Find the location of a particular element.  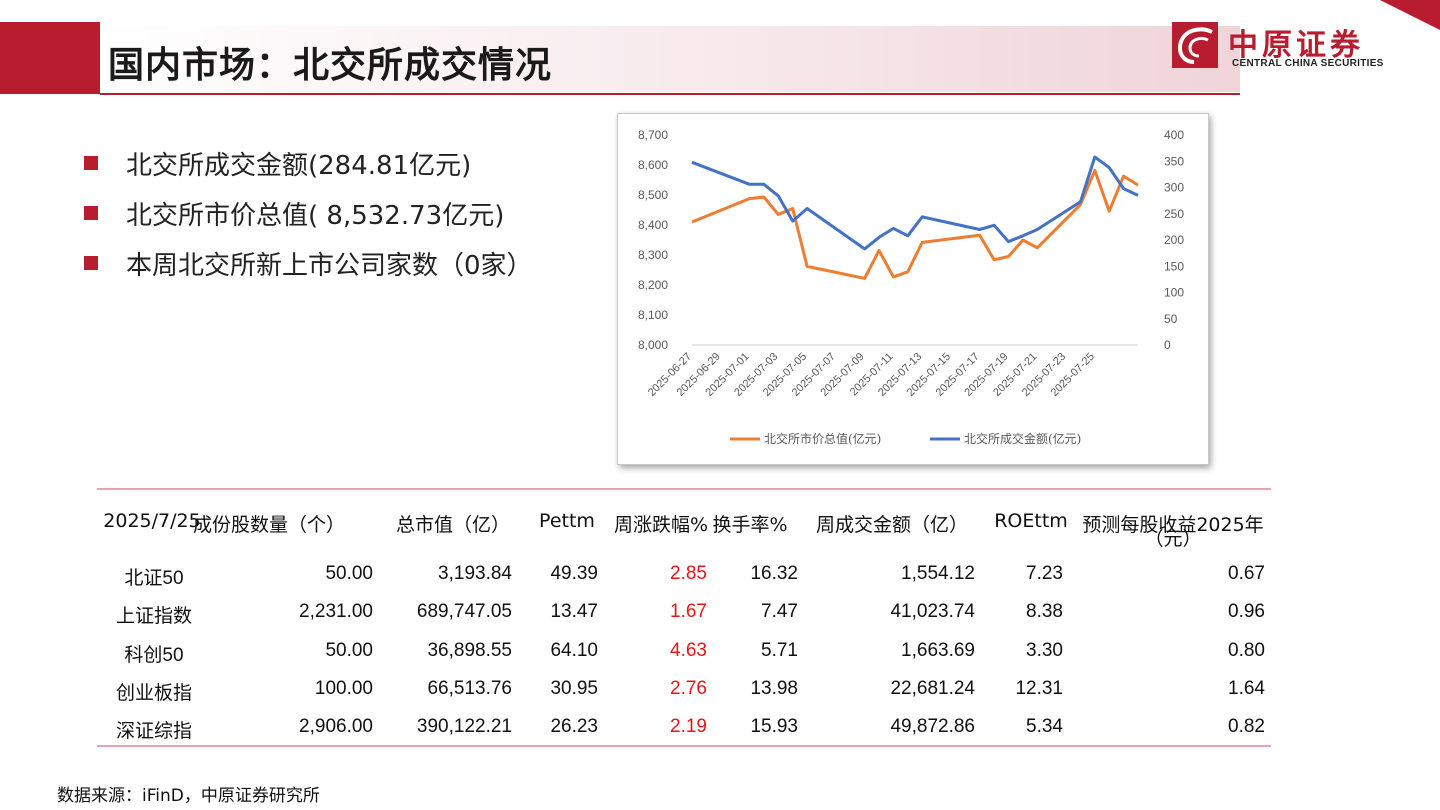

table-cell: 3,193.84 is located at coordinates (475, 573).